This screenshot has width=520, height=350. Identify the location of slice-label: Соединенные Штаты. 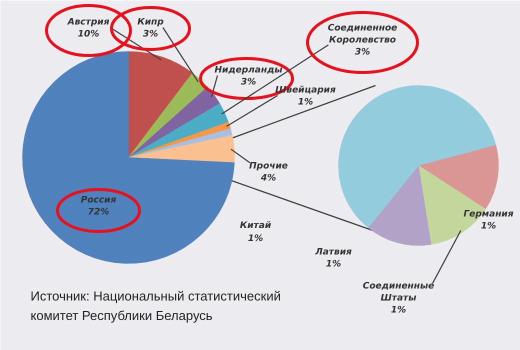
(398, 293).